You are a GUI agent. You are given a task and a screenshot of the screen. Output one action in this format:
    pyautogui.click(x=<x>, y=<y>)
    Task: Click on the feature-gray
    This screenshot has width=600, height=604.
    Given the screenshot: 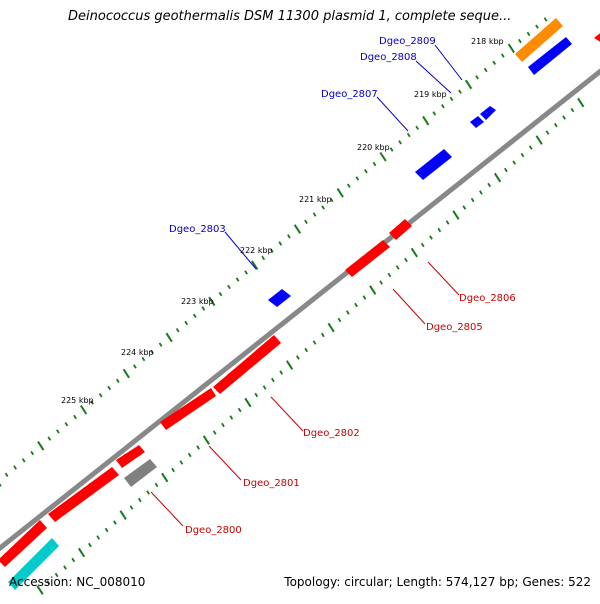 What is the action you would take?
    pyautogui.click(x=140, y=473)
    